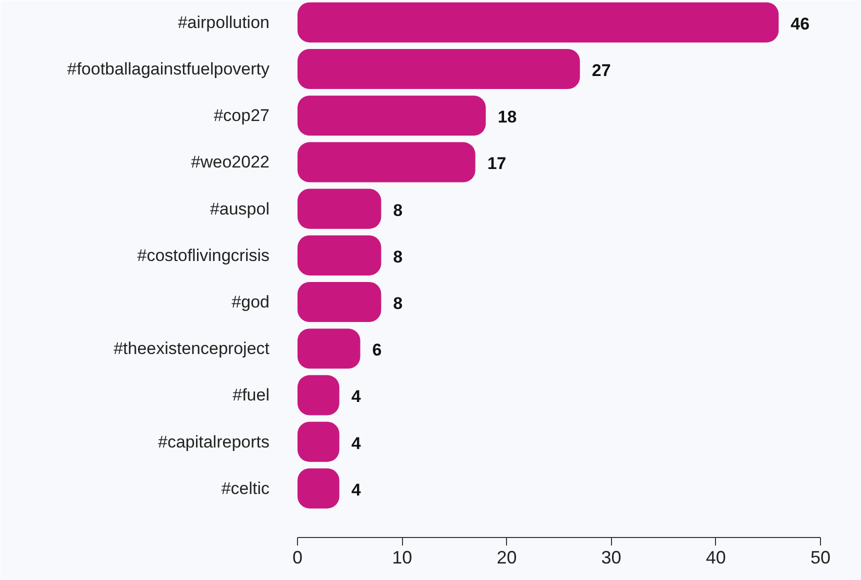 This screenshot has height=580, width=861. Describe the element at coordinates (716, 558) in the screenshot. I see `x-tick-label: 40` at that location.